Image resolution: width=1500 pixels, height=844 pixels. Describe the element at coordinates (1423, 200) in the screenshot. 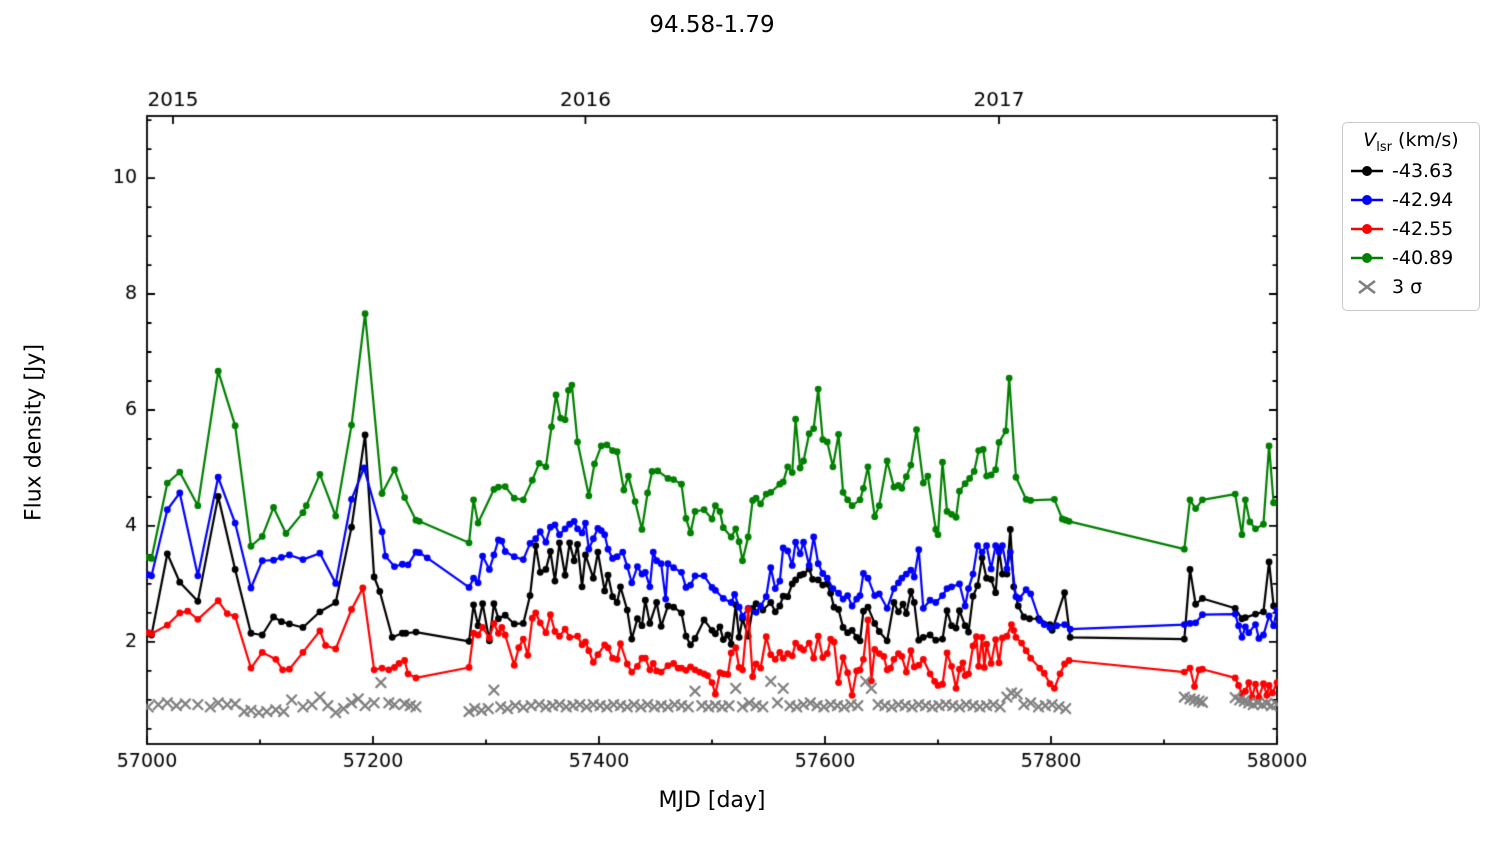

I see `legend-entry-label: -42.94` at that location.